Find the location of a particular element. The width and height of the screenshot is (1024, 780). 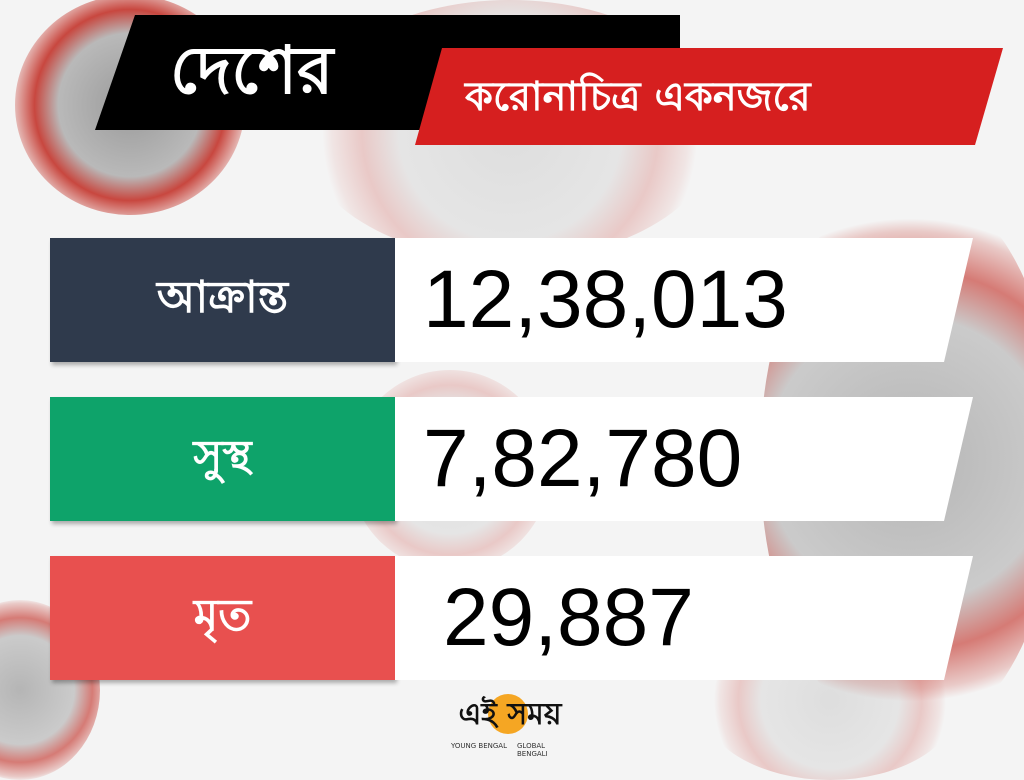

brand-logo: এই সময় YOUNG BENGAL GLOBAL BENGALI is located at coordinates (510, 725).